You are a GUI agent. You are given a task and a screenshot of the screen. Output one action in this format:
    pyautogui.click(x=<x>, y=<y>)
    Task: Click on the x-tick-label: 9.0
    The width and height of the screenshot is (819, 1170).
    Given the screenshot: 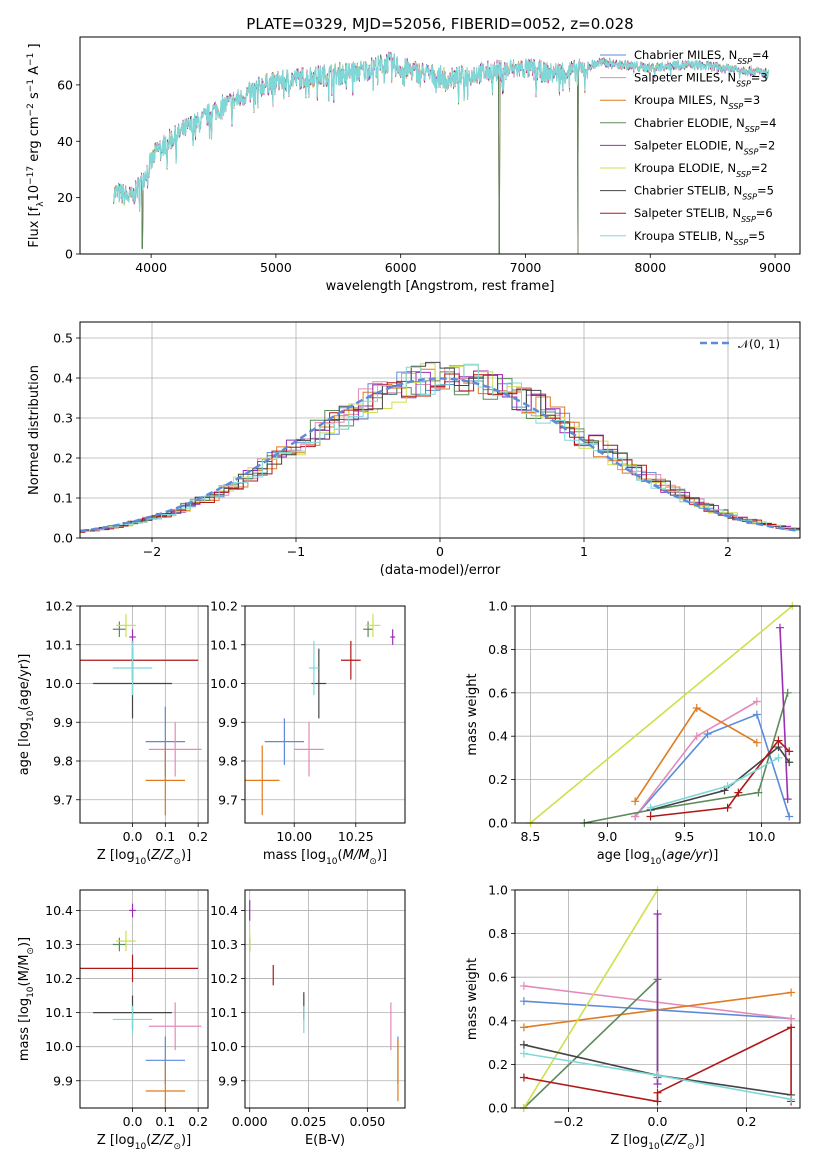 What is the action you would take?
    pyautogui.click(x=607, y=836)
    